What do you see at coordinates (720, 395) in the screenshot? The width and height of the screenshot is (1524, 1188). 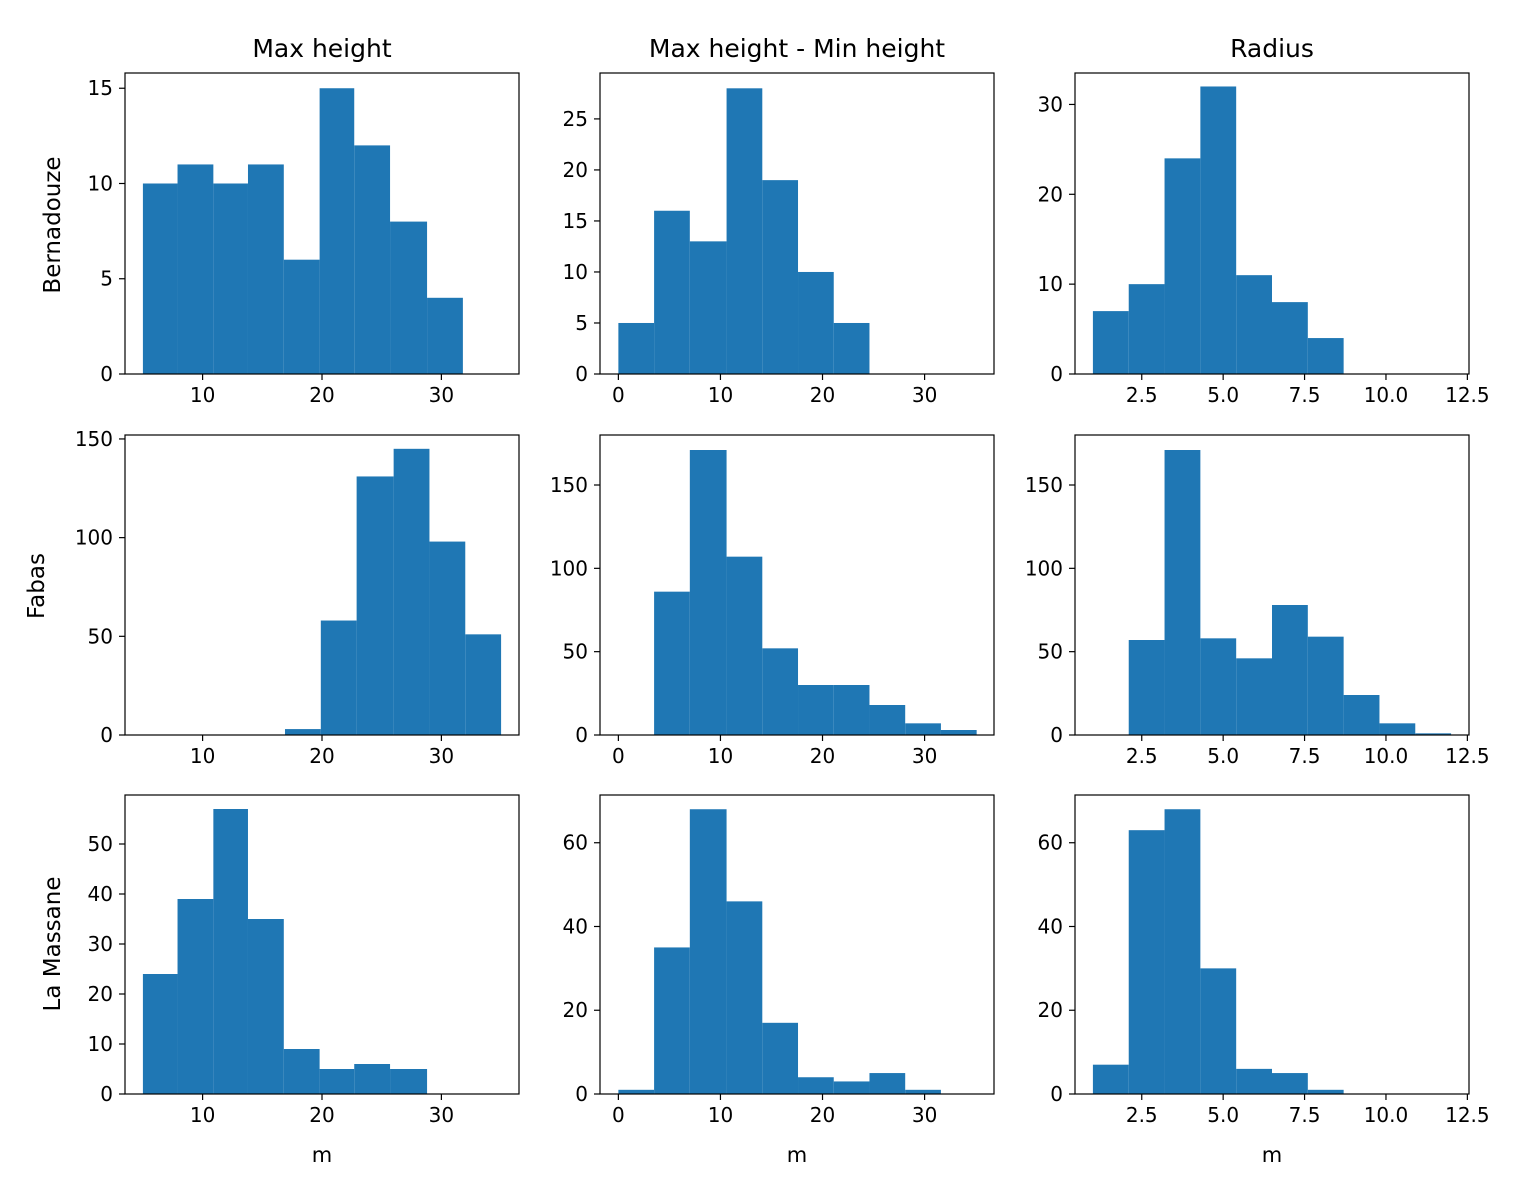 I see `x-tick-label-bernadouze-max-height-min-height-1: 10` at bounding box center [720, 395].